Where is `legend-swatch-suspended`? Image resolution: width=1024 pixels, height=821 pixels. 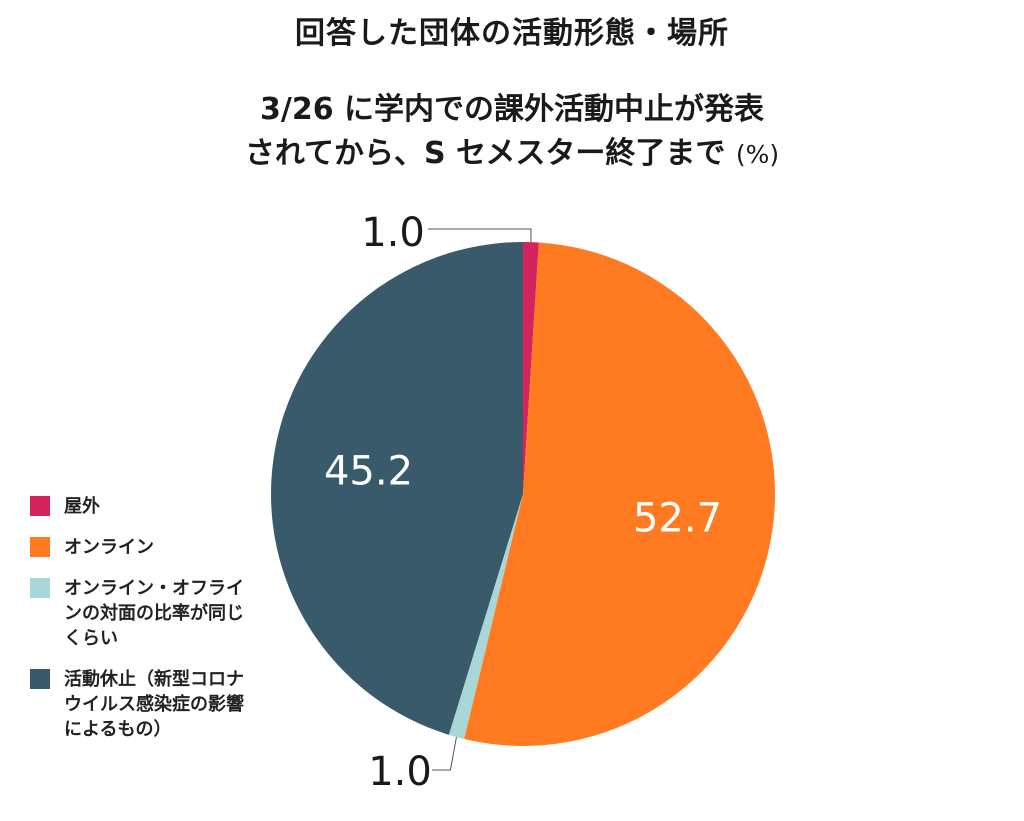
legend-swatch-suspended is located at coordinates (40, 679).